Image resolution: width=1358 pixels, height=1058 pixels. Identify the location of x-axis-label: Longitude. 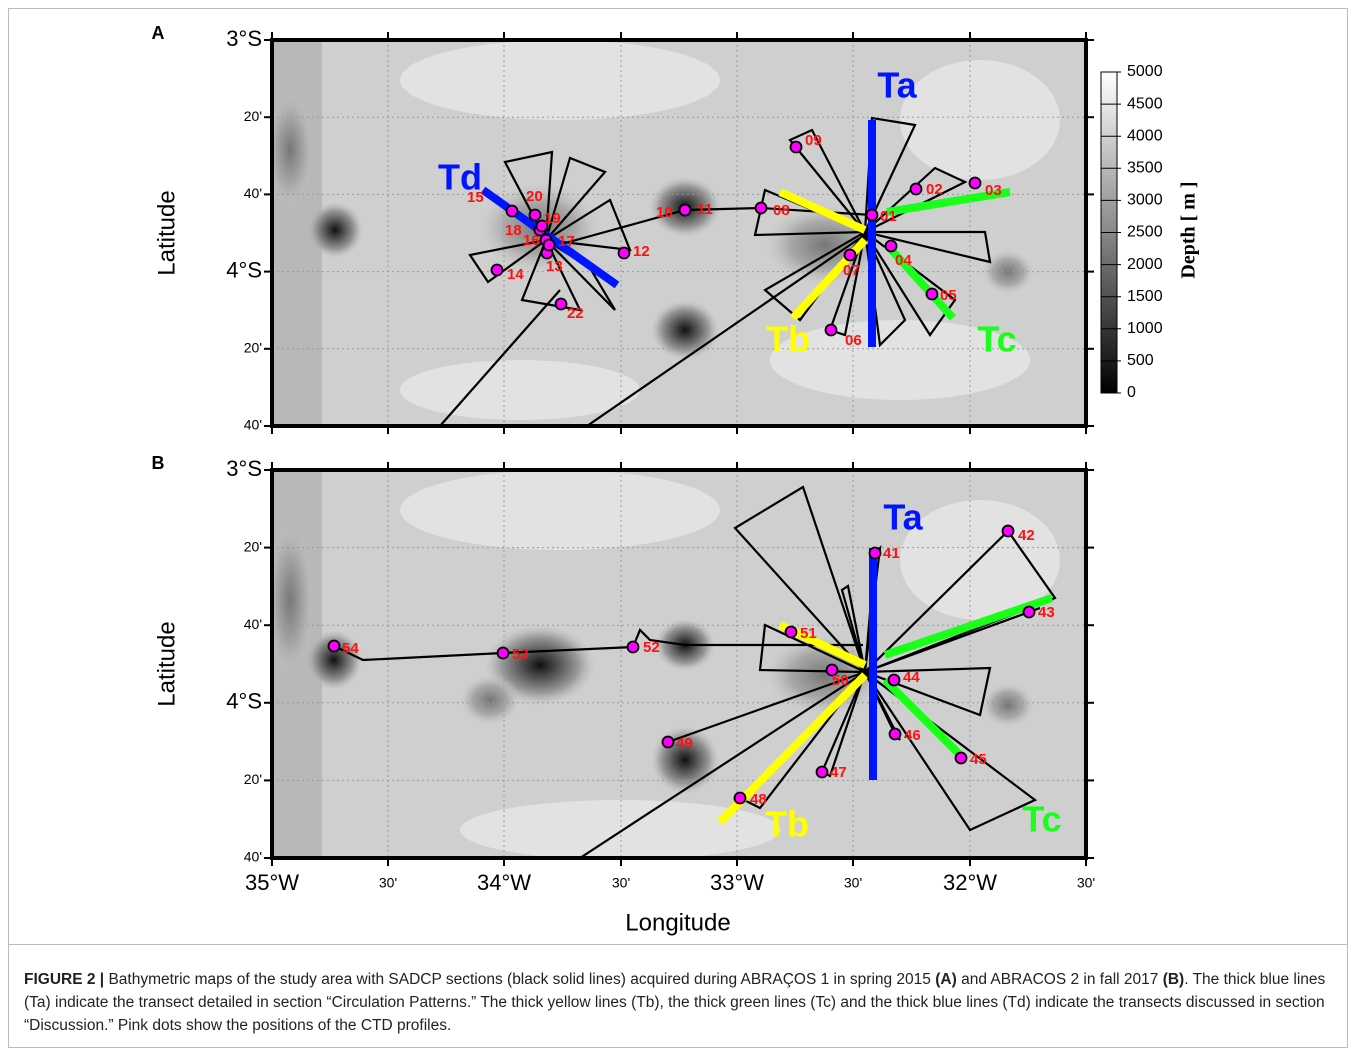
(677, 922).